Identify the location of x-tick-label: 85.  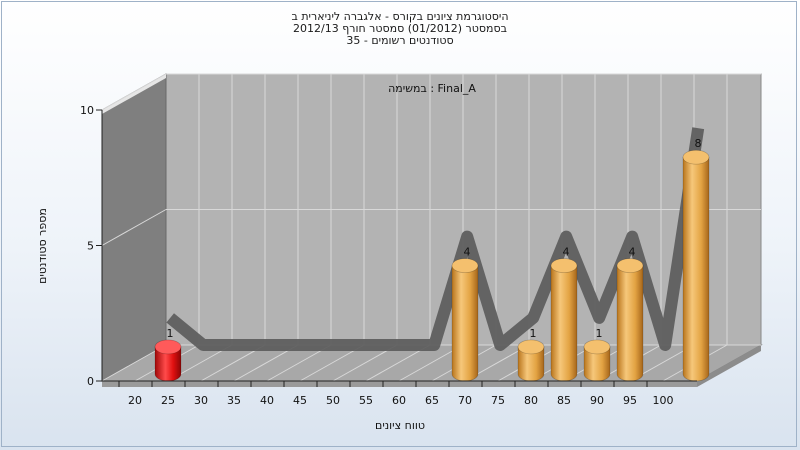
(564, 400).